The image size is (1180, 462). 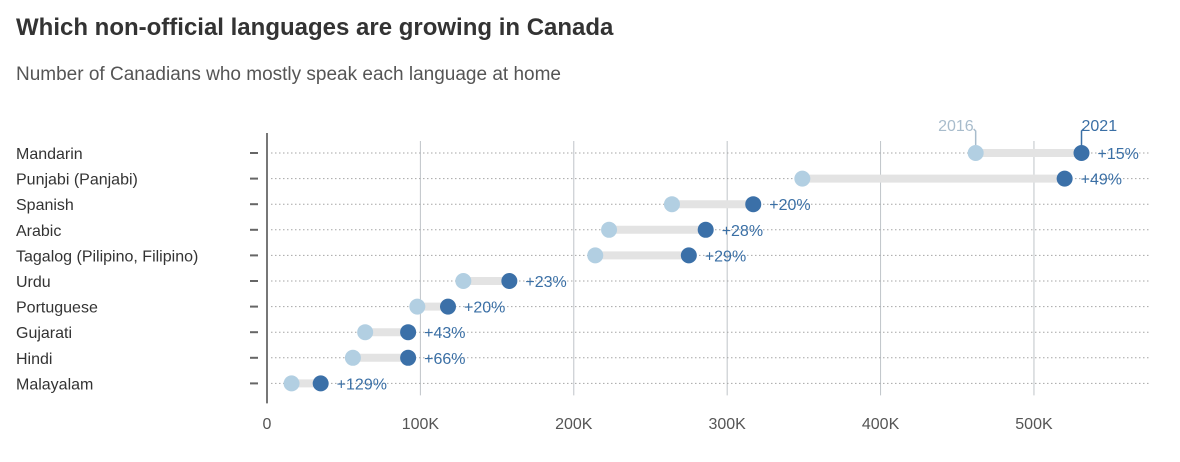 What do you see at coordinates (49, 154) in the screenshot?
I see `category-label: Mandarin` at bounding box center [49, 154].